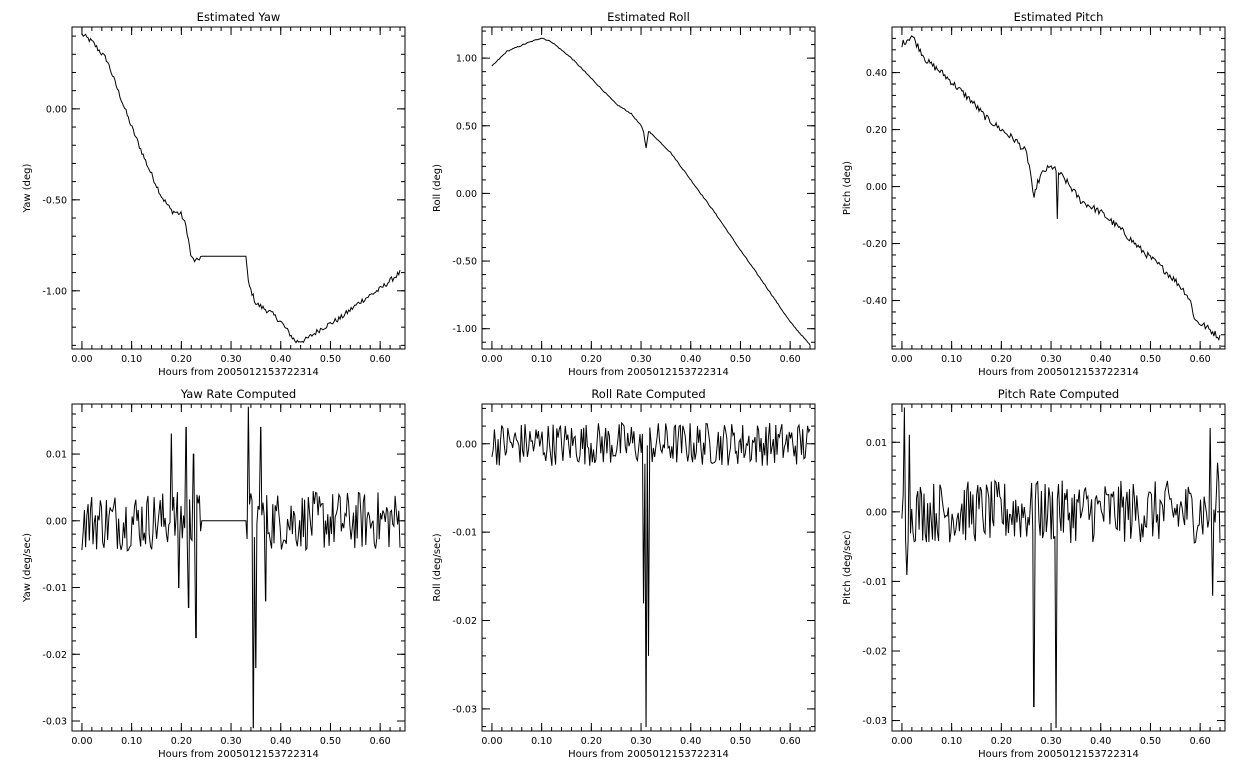 Image resolution: width=1250 pixels, height=775 pixels. I want to click on y-axis-label: Pitch (deg), so click(847, 188).